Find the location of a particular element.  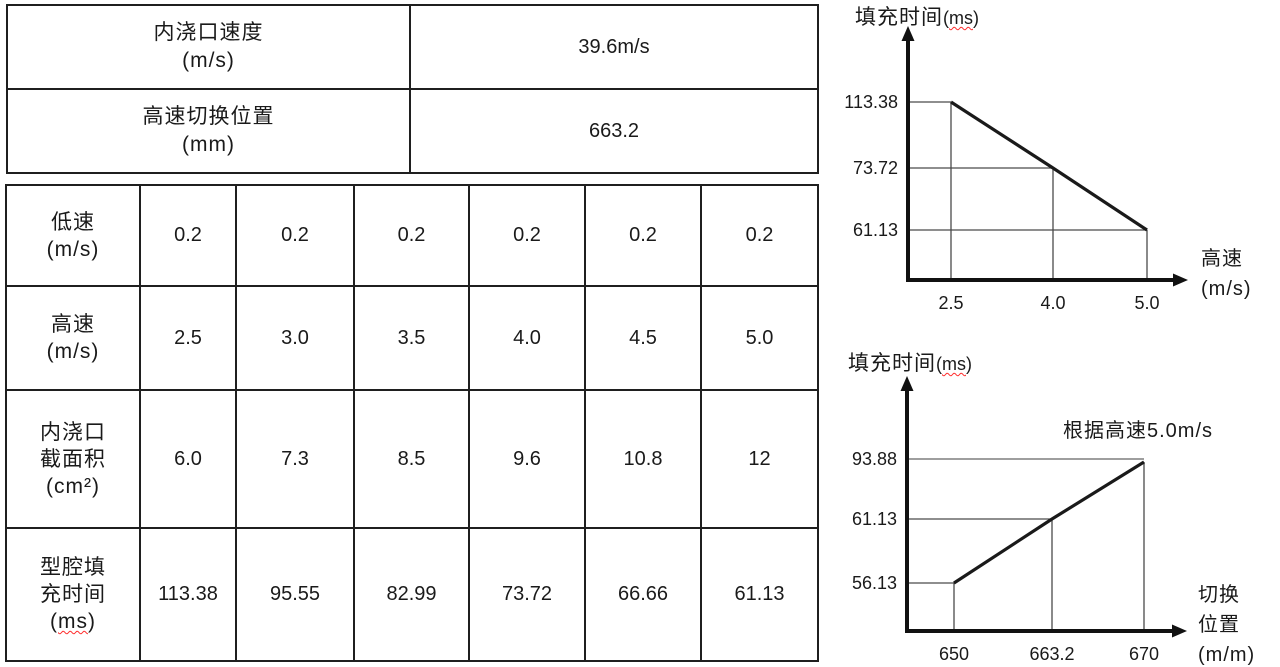

spec-header-line: 高速 is located at coordinates (73, 324).